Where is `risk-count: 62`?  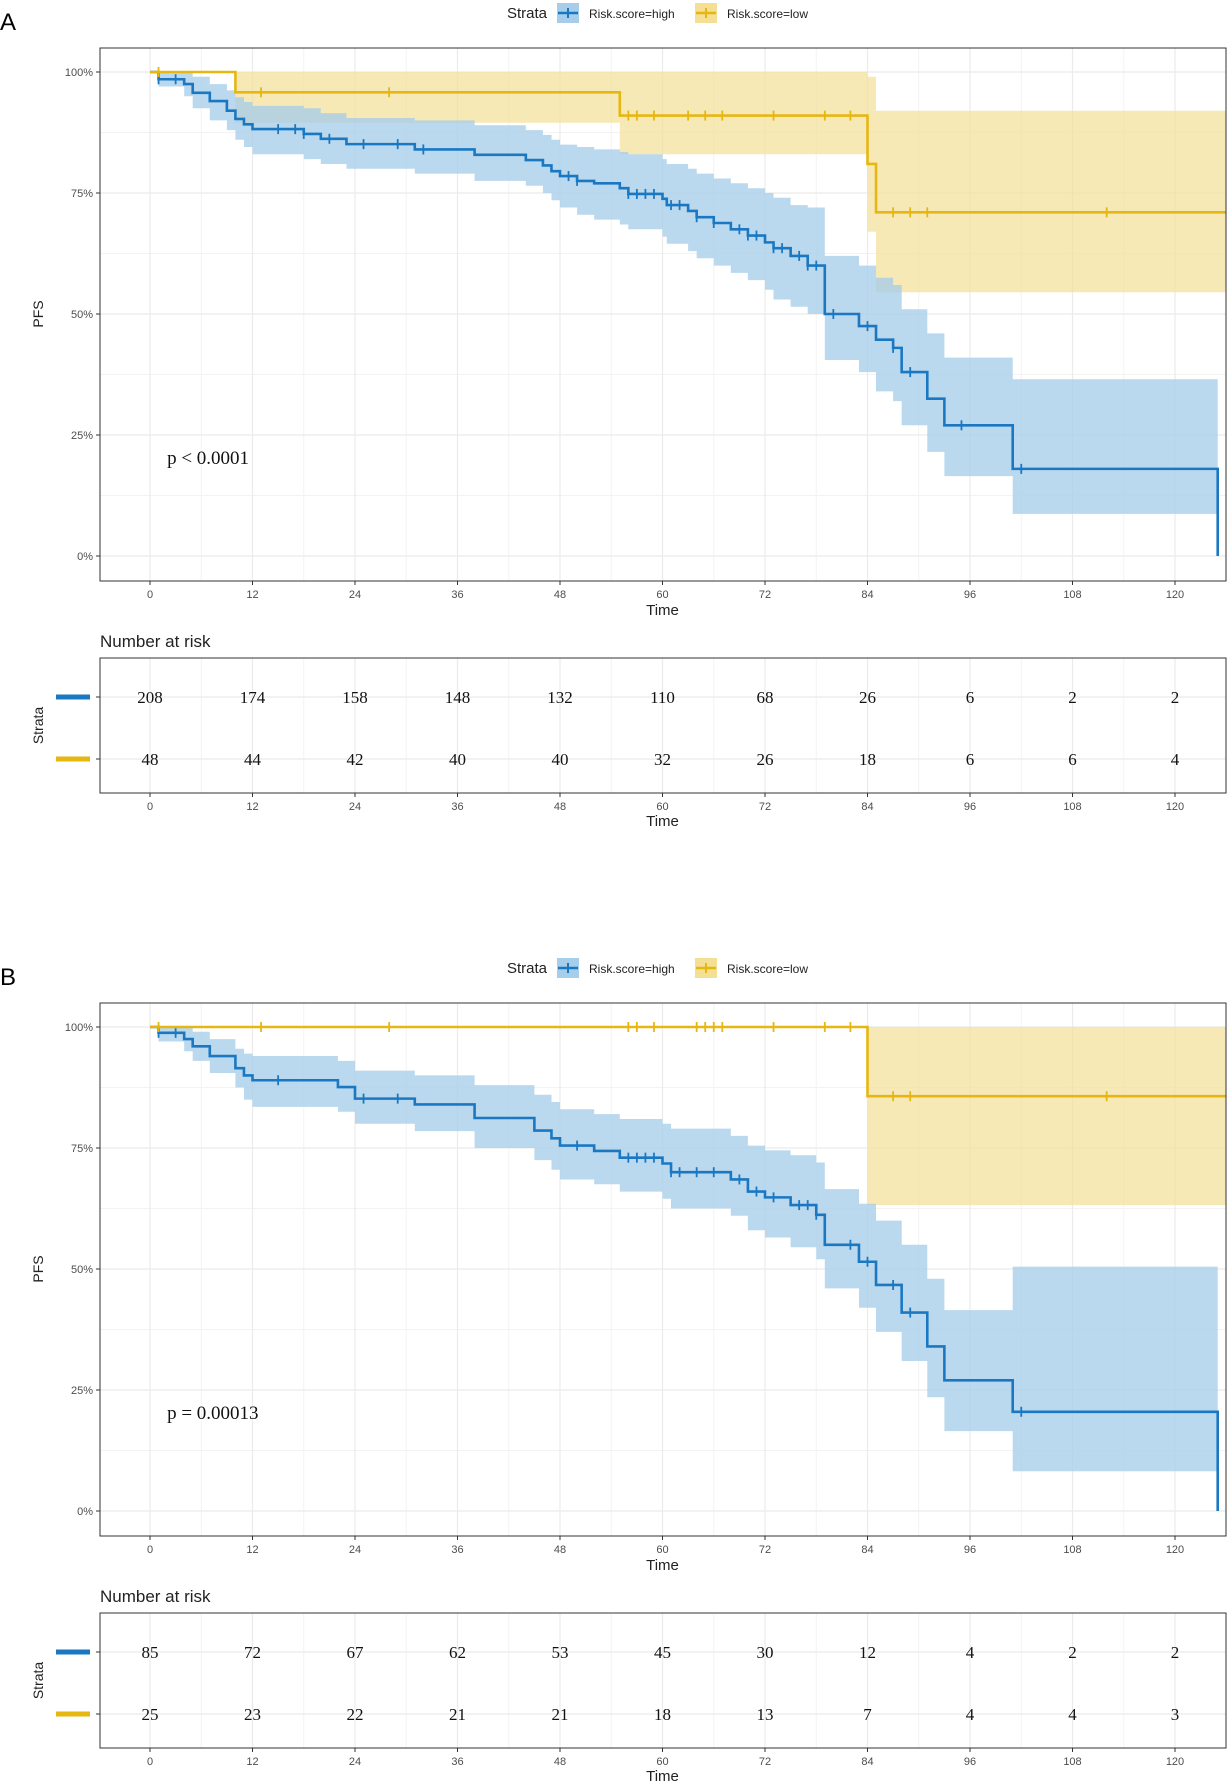 risk-count: 62 is located at coordinates (457, 1652).